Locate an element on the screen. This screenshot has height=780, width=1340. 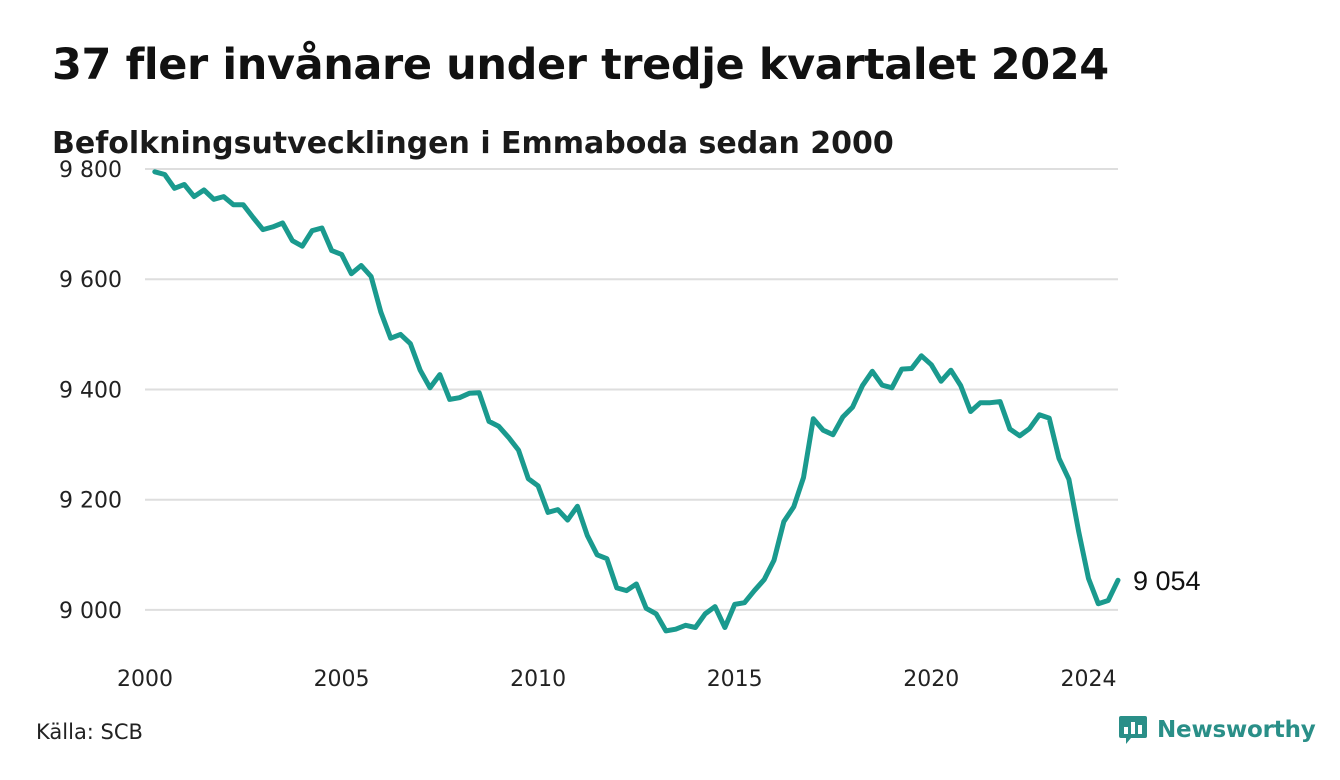
end-value-label: 9 054 is located at coordinates (1167, 581).